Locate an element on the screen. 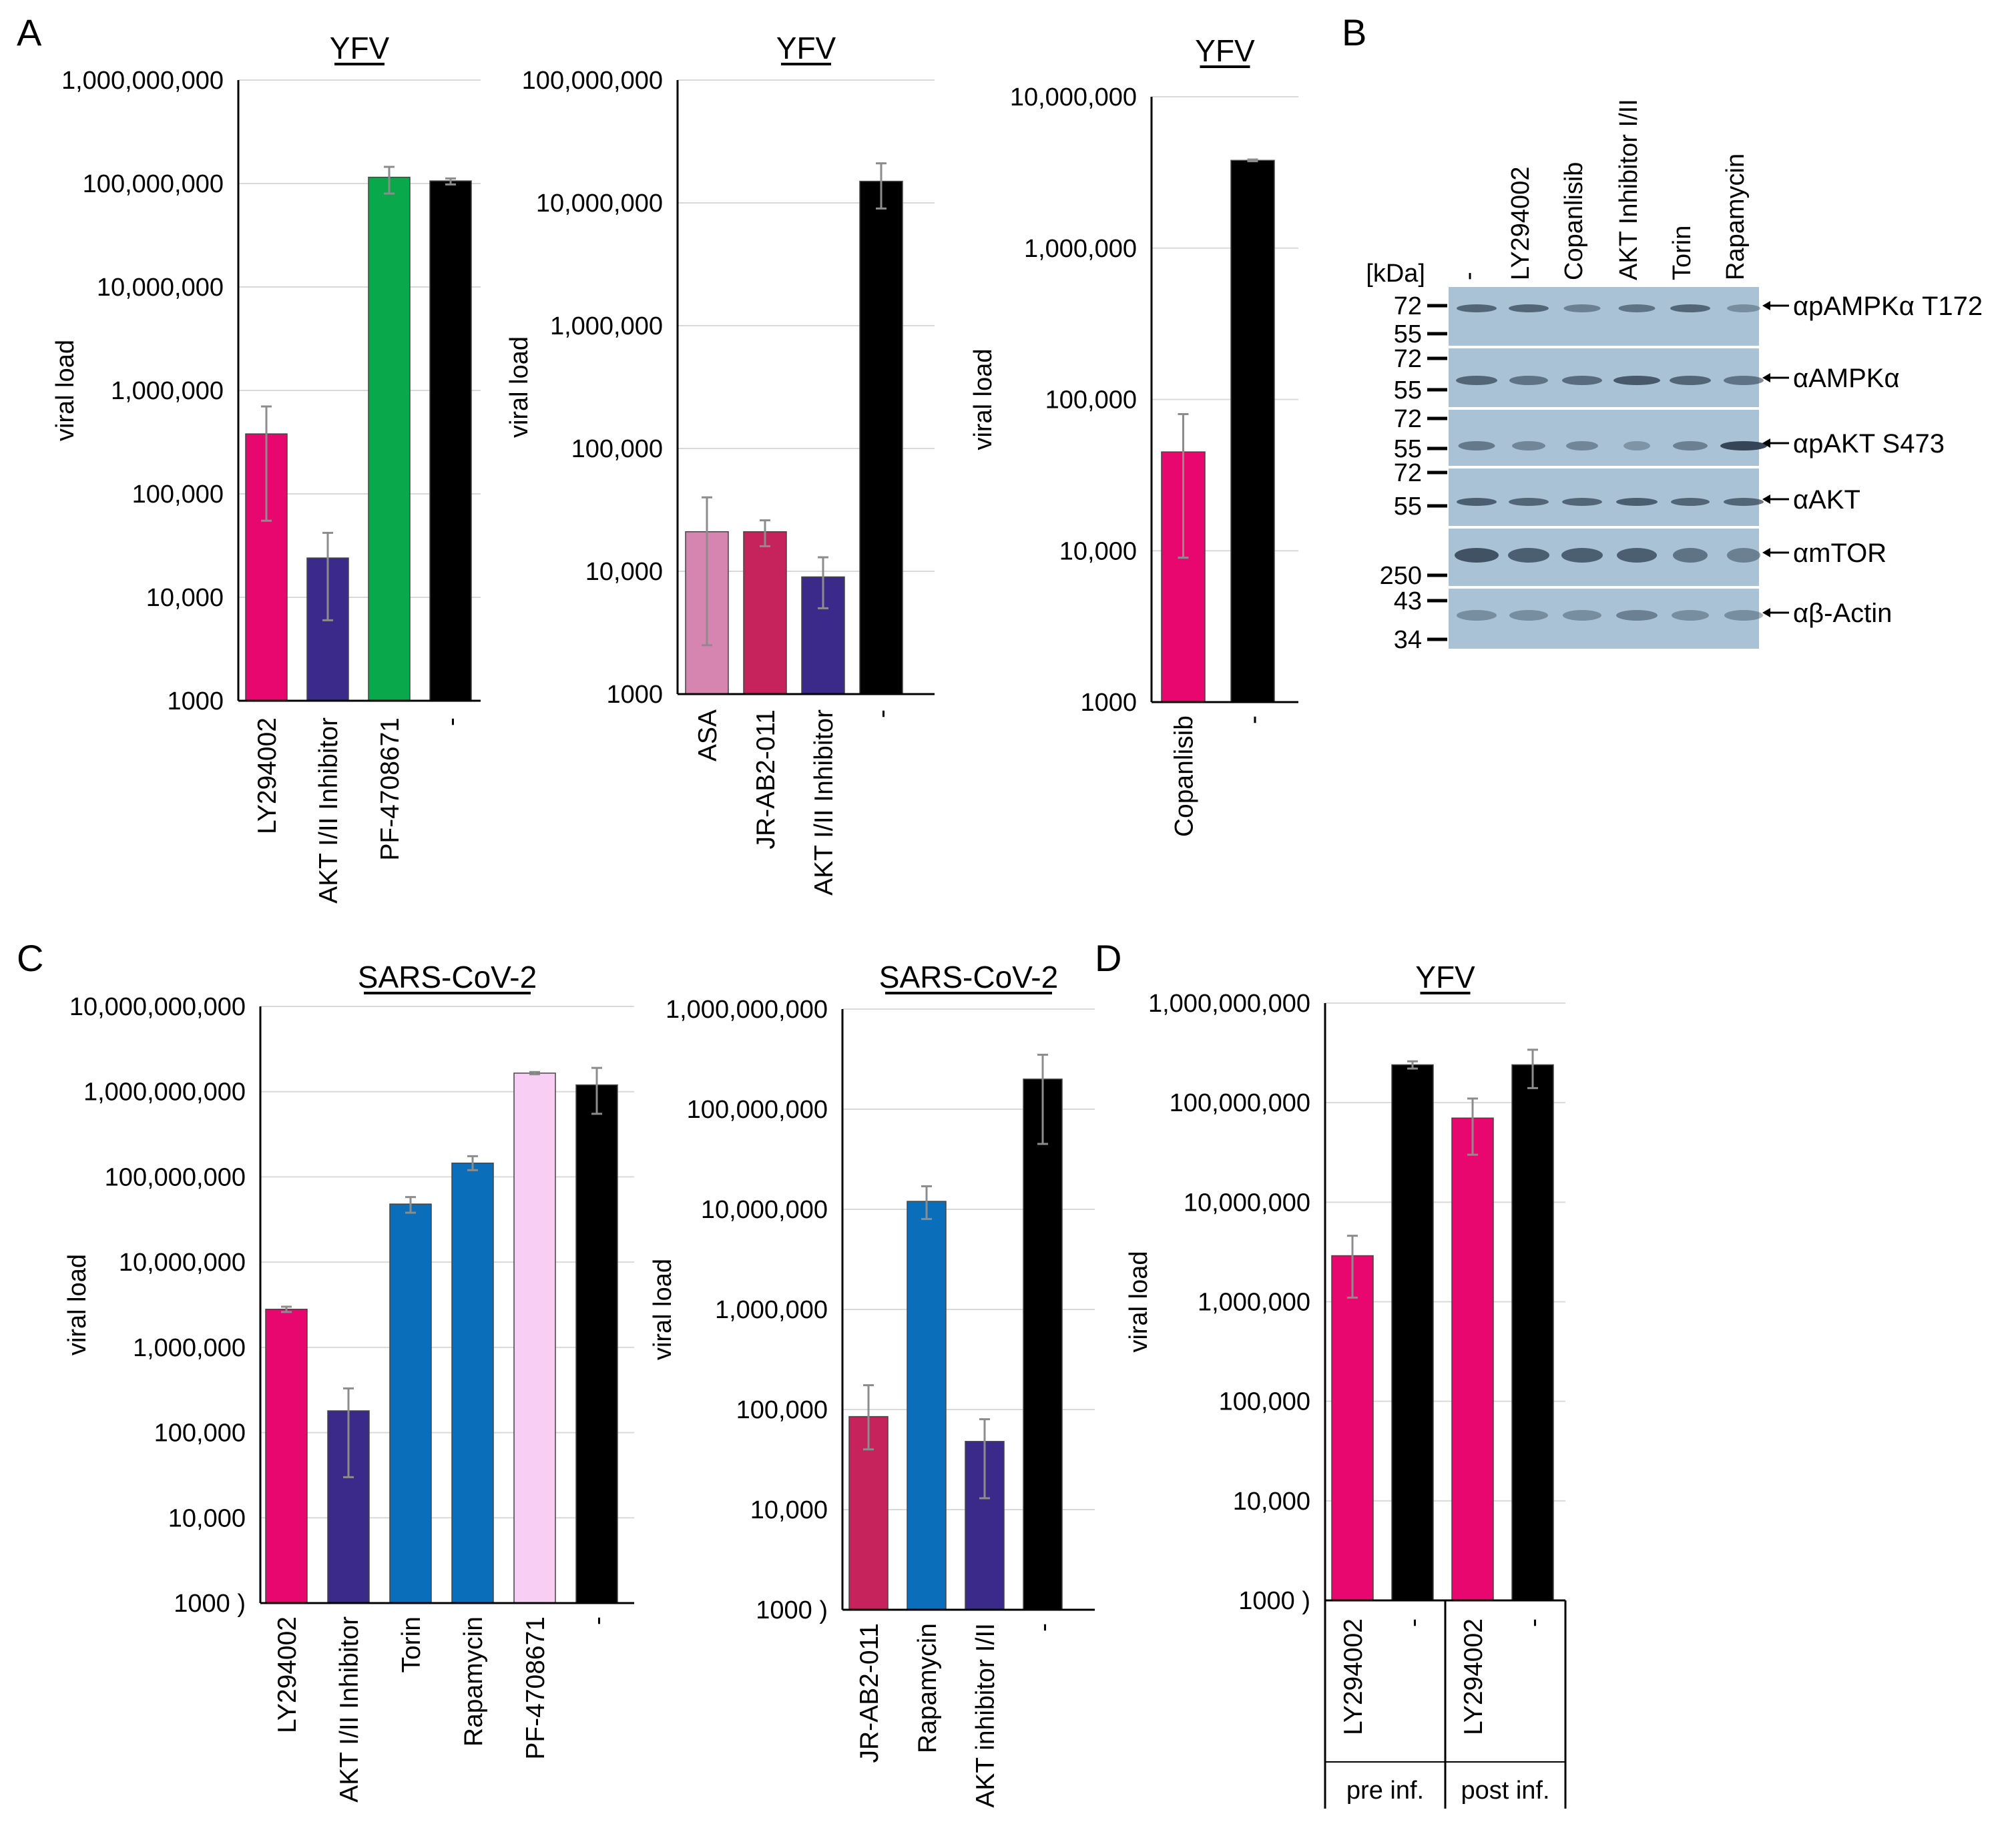 This screenshot has width=2016, height=1844. category-label: Torin is located at coordinates (412, 1644).